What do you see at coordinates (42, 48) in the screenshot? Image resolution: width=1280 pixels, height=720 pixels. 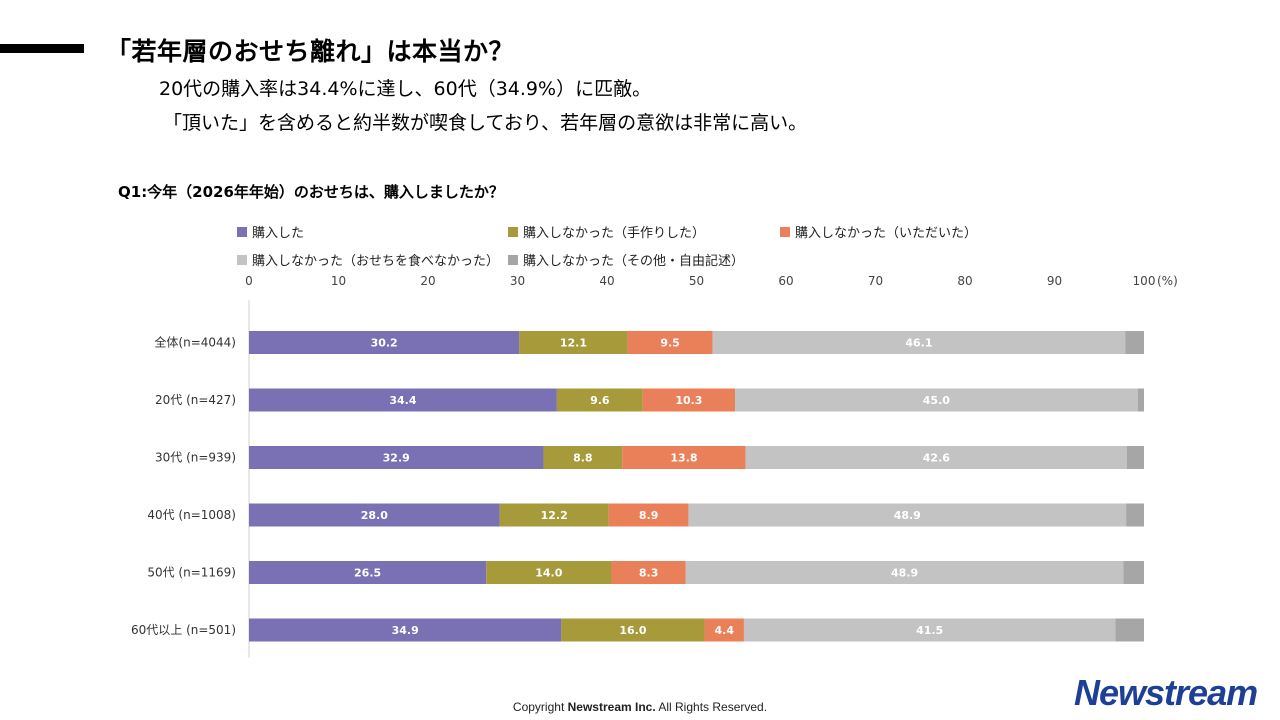 I see `title-accent-bar` at bounding box center [42, 48].